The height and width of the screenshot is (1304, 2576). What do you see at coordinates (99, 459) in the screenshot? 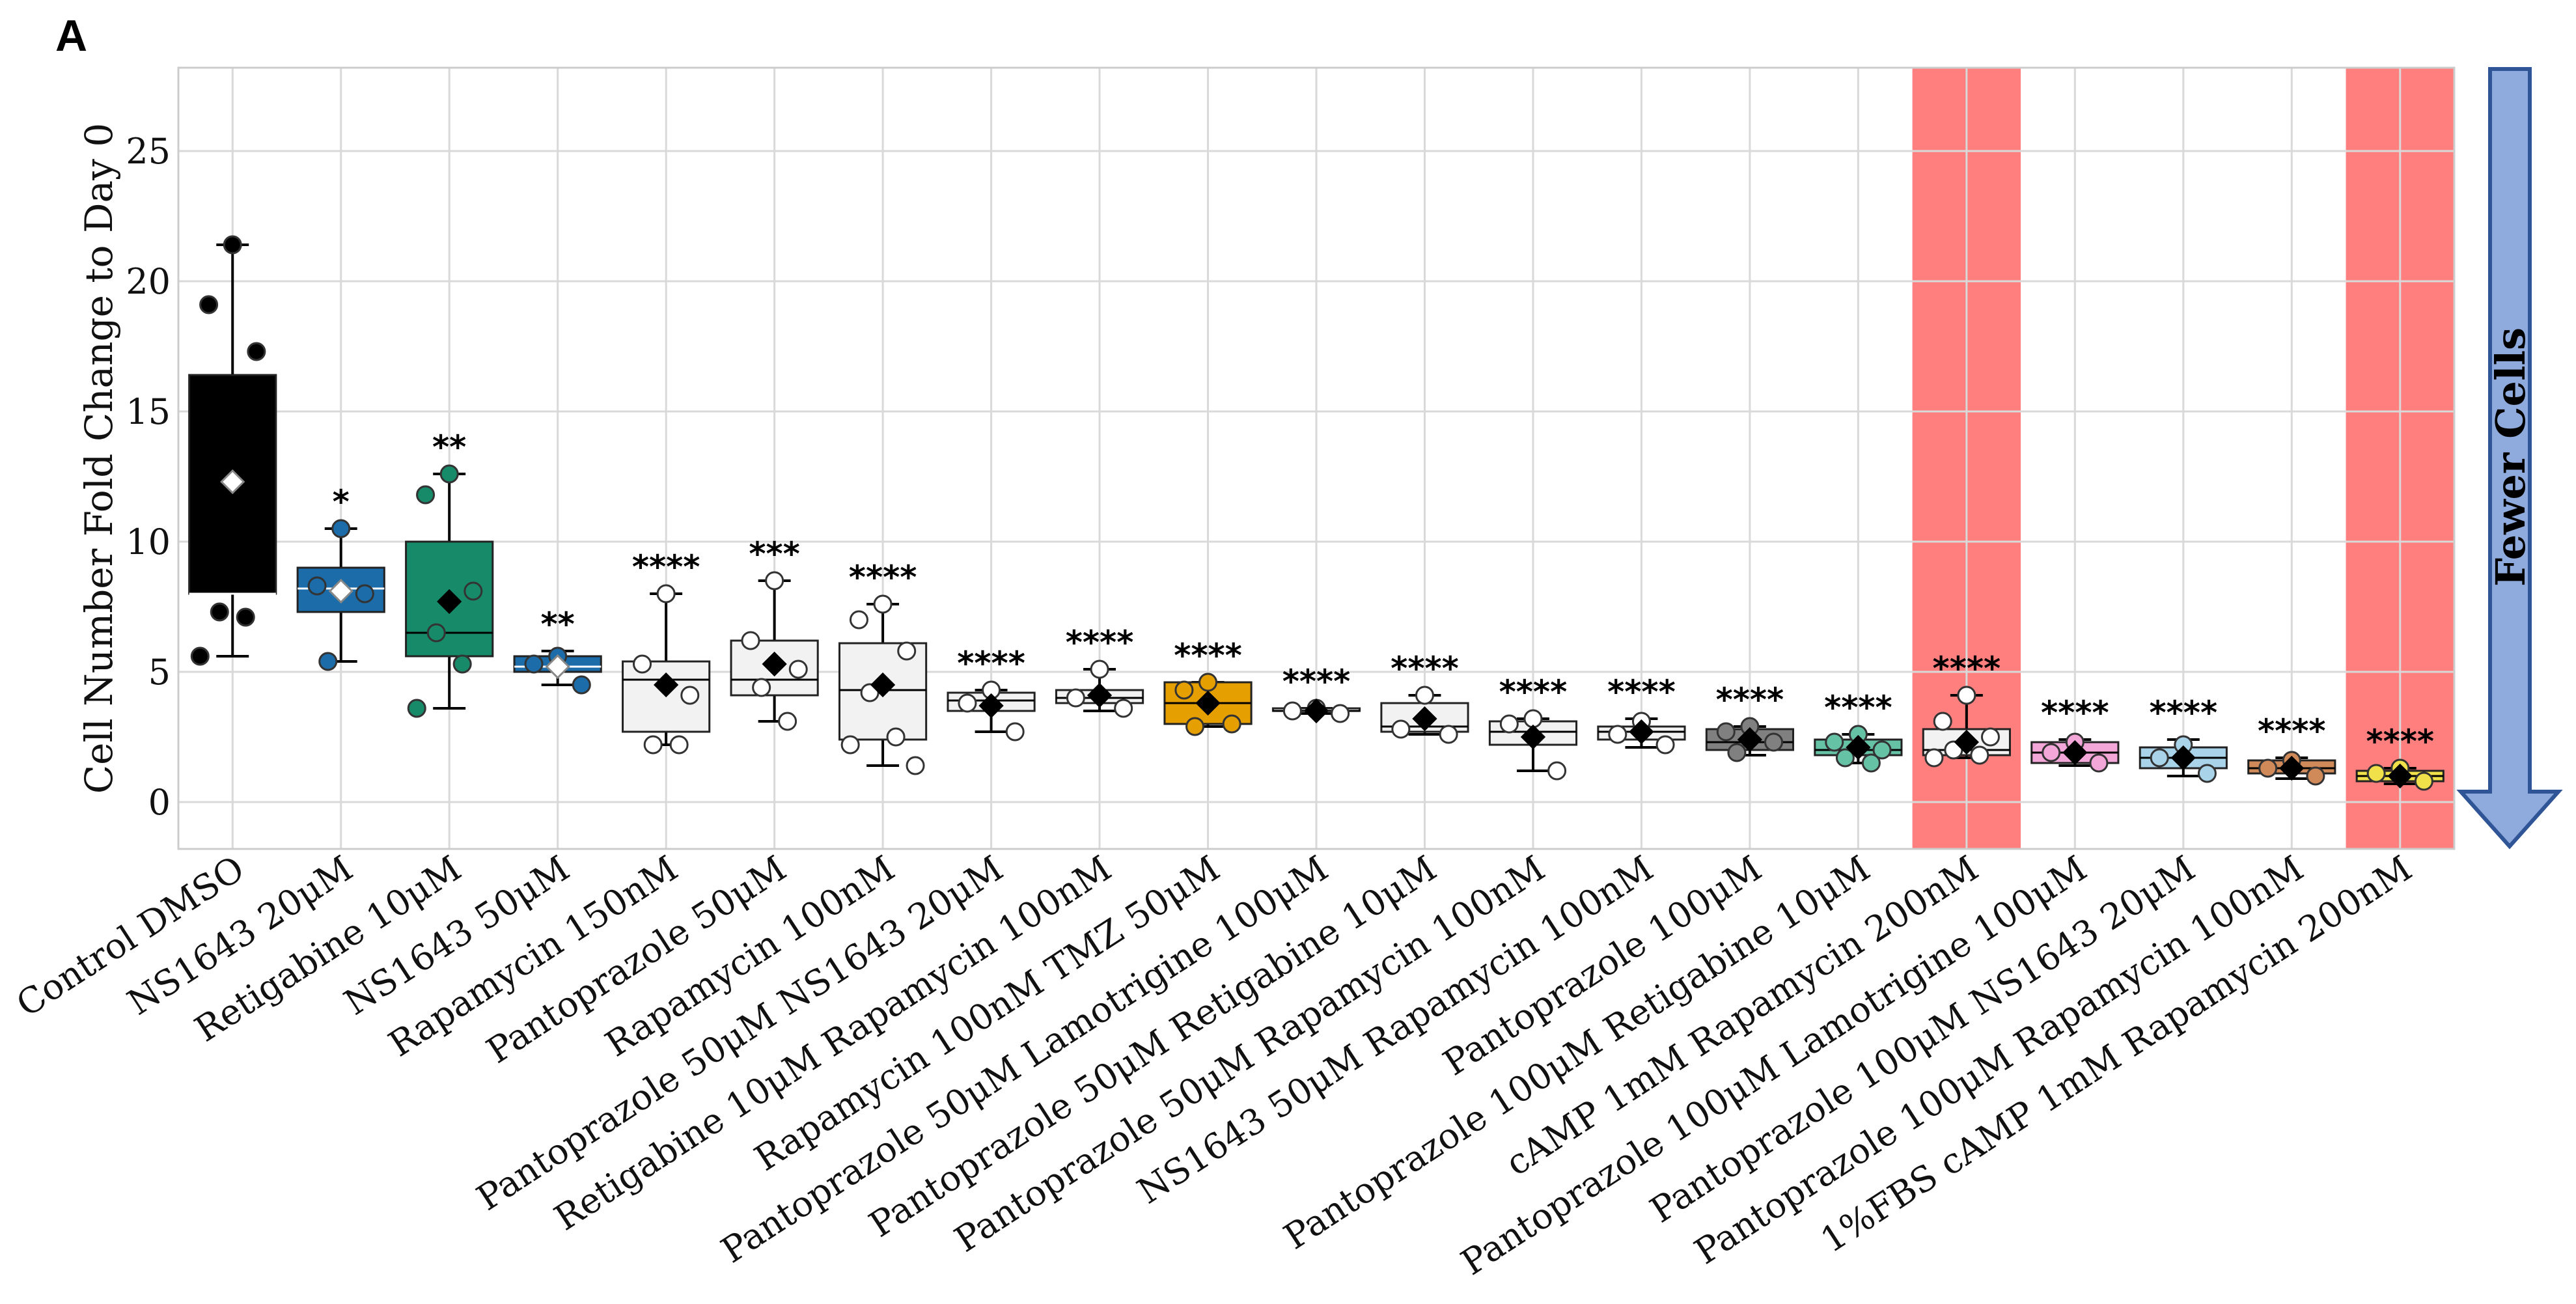
I see `y-axis-label: Cell Number Fold Change to Day 0` at bounding box center [99, 459].